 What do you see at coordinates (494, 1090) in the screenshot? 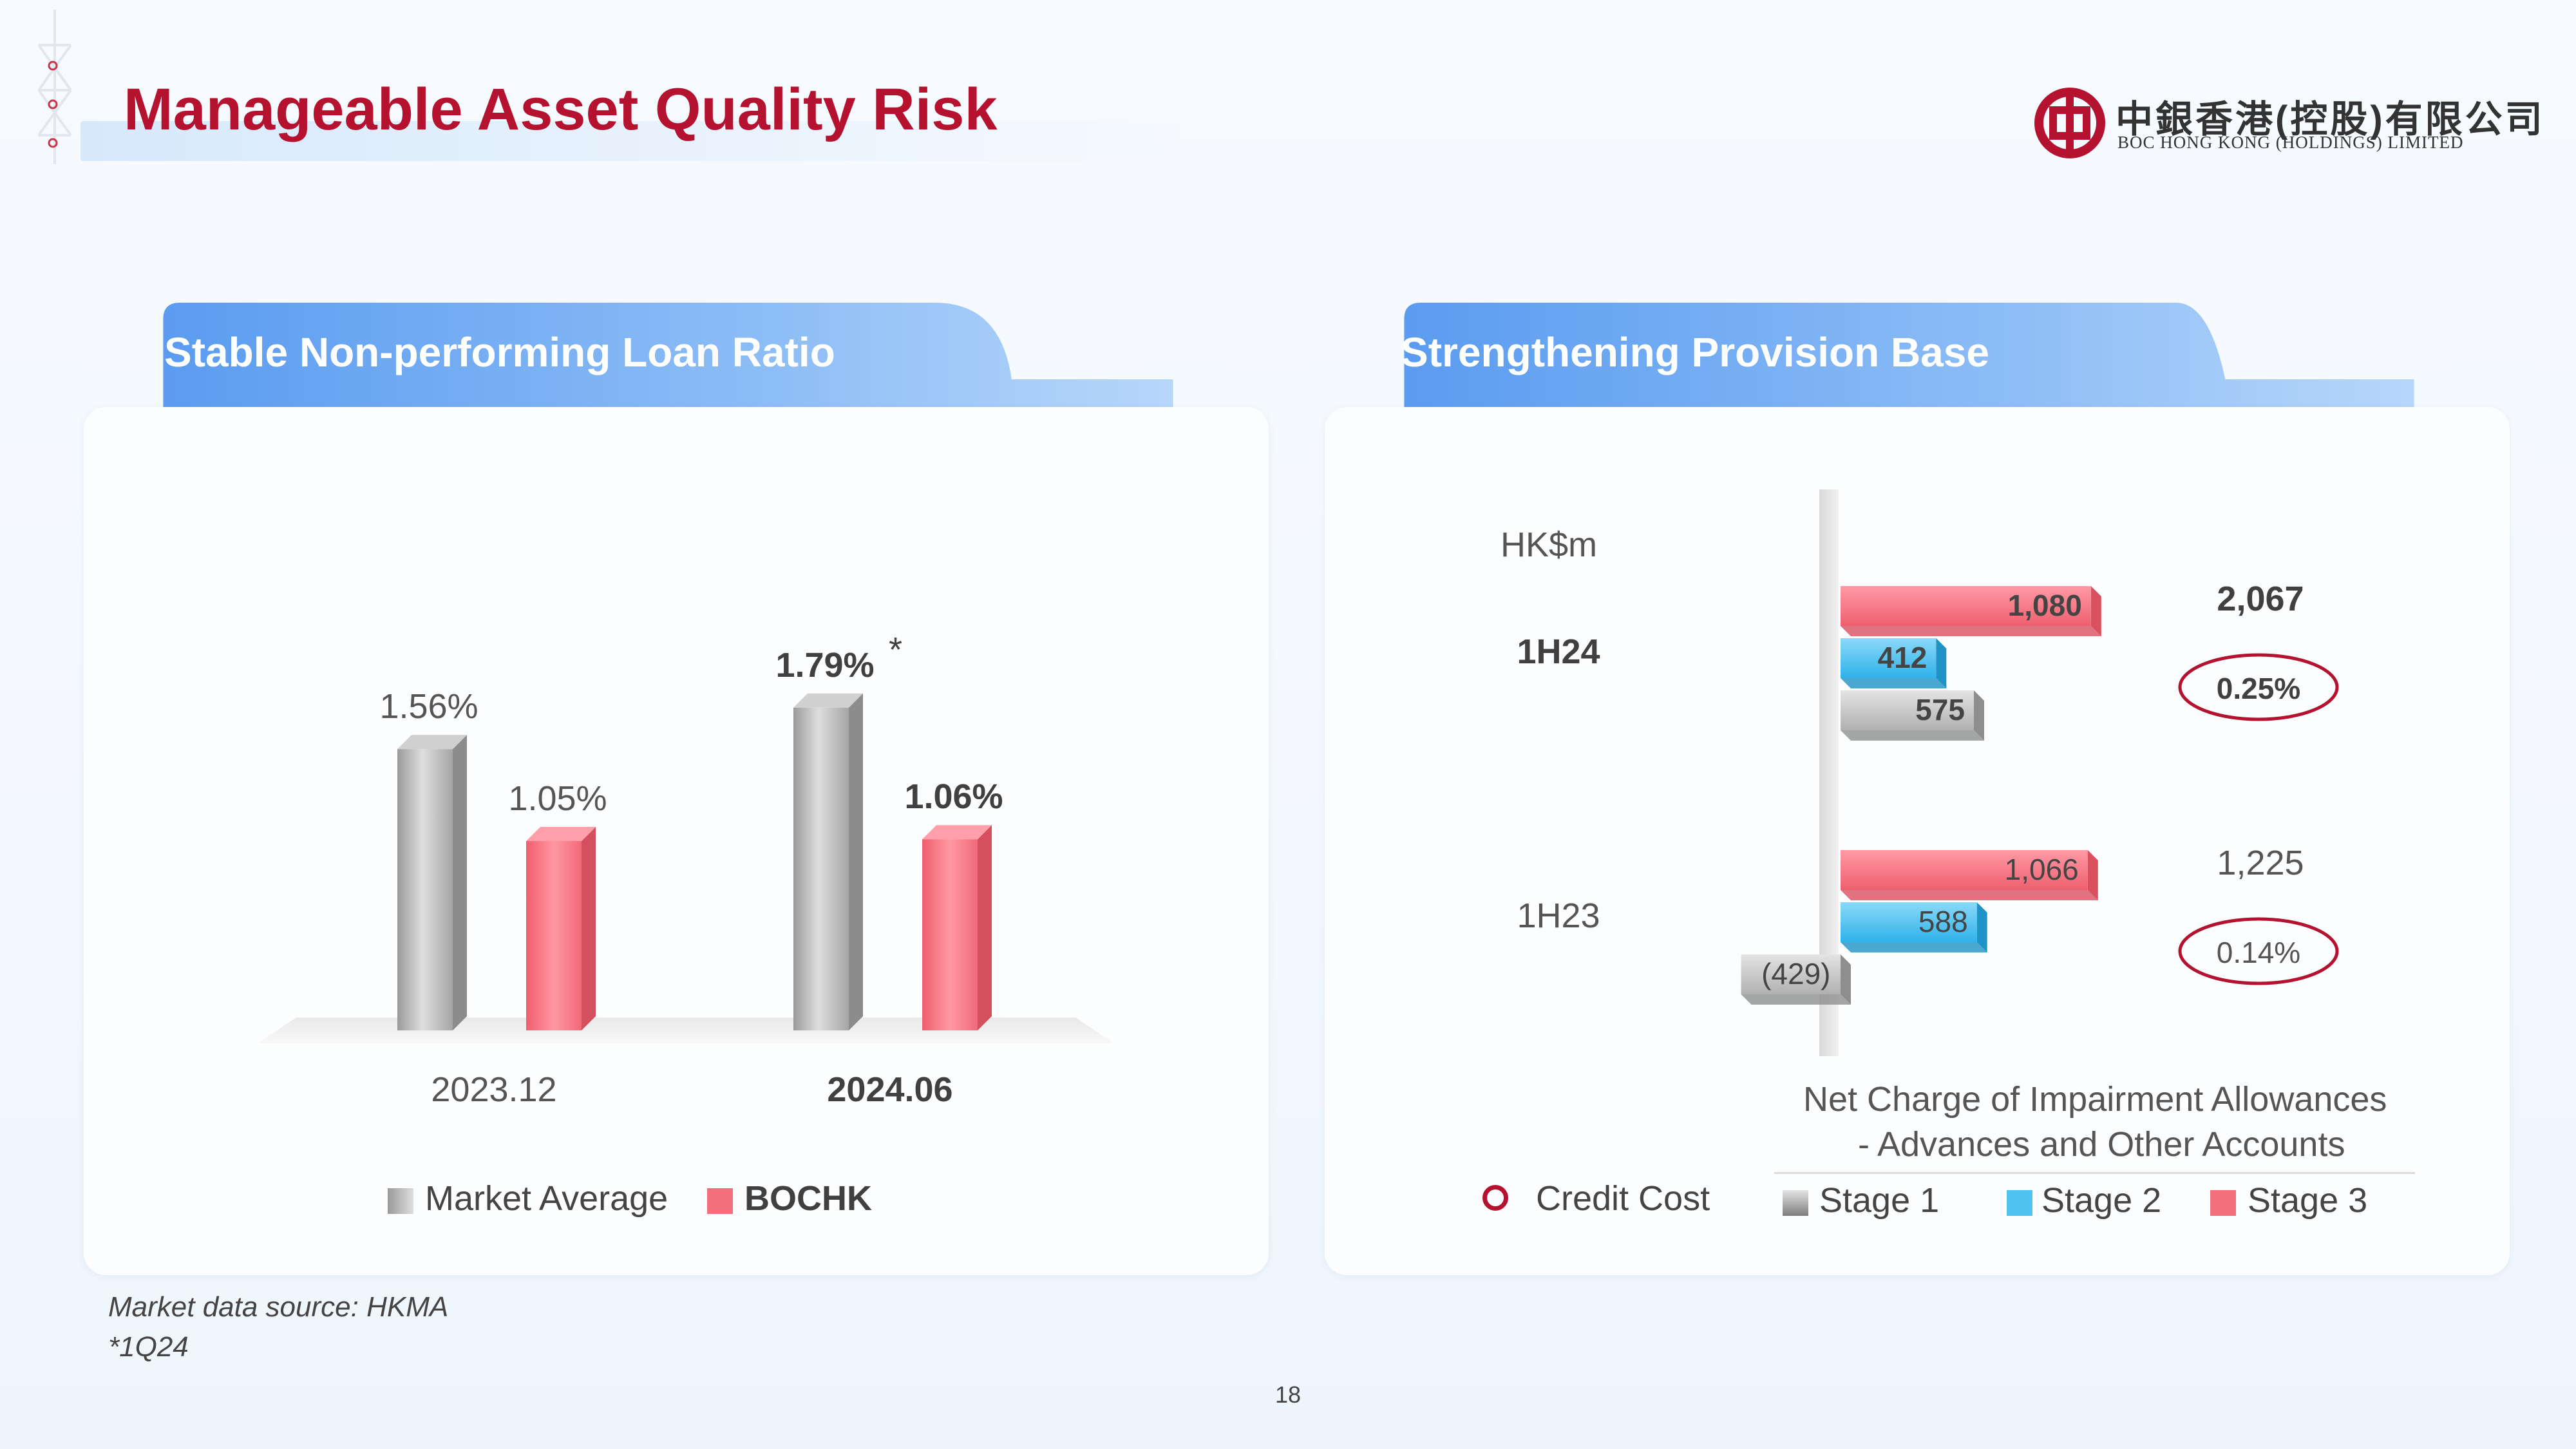
I see `category-label: 2023.12` at bounding box center [494, 1090].